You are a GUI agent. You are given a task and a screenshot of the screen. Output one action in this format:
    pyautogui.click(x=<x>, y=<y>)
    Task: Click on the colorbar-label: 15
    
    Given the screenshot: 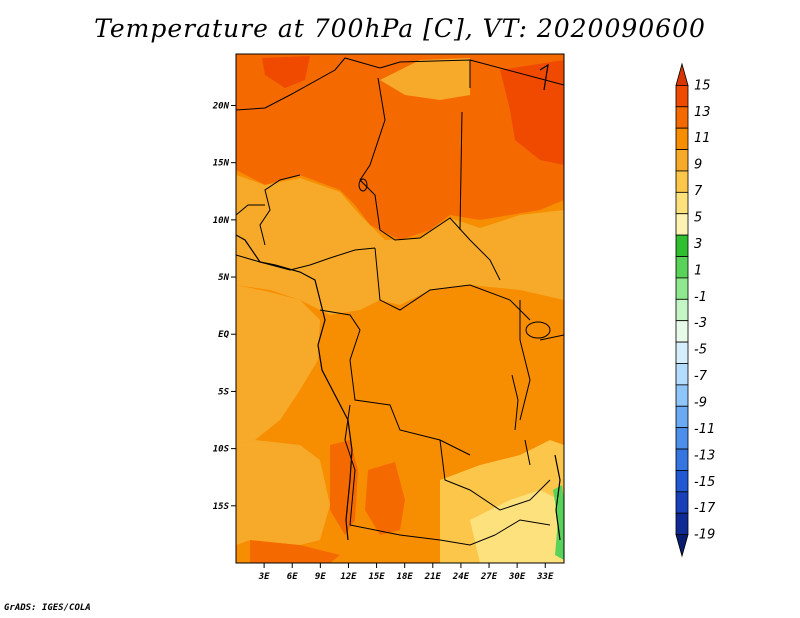 What is the action you would take?
    pyautogui.click(x=702, y=85)
    